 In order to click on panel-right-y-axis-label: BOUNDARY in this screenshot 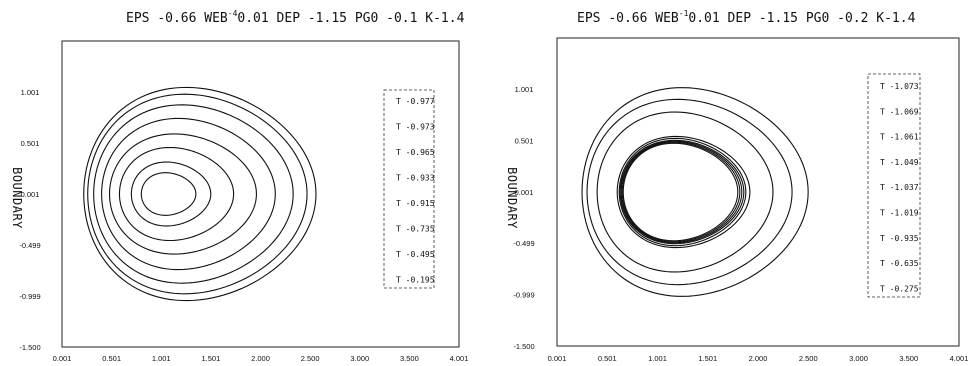, I will do `click(512, 198)`.